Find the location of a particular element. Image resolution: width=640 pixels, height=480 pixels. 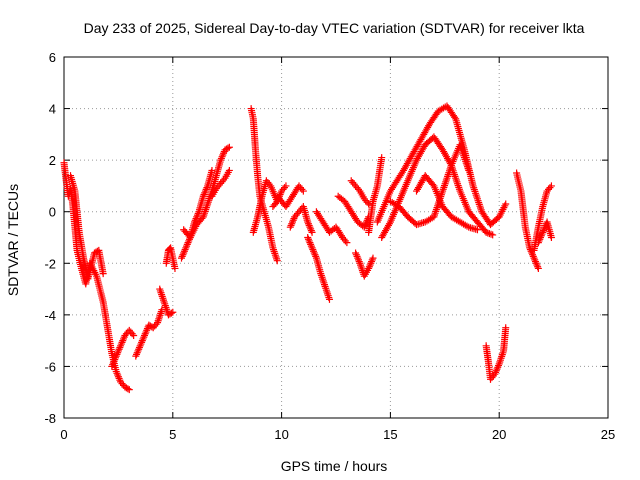

y-tick-label: -6 is located at coordinates (50, 366).